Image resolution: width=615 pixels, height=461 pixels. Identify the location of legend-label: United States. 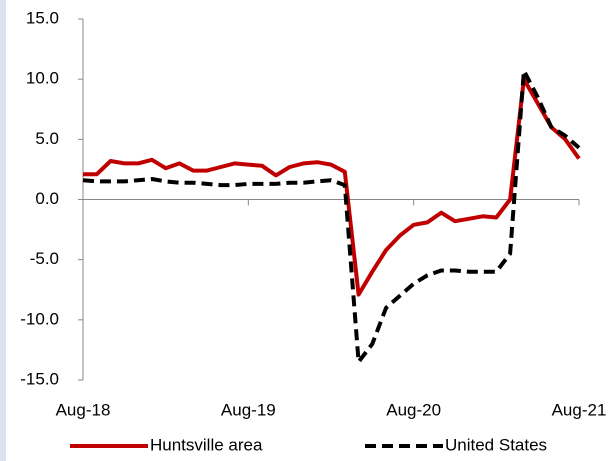
(496, 444).